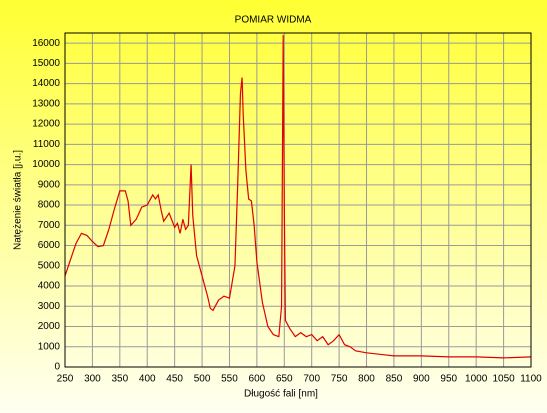 The height and width of the screenshot is (413, 547). Describe the element at coordinates (49, 265) in the screenshot. I see `y-tick-label: 5000` at that location.